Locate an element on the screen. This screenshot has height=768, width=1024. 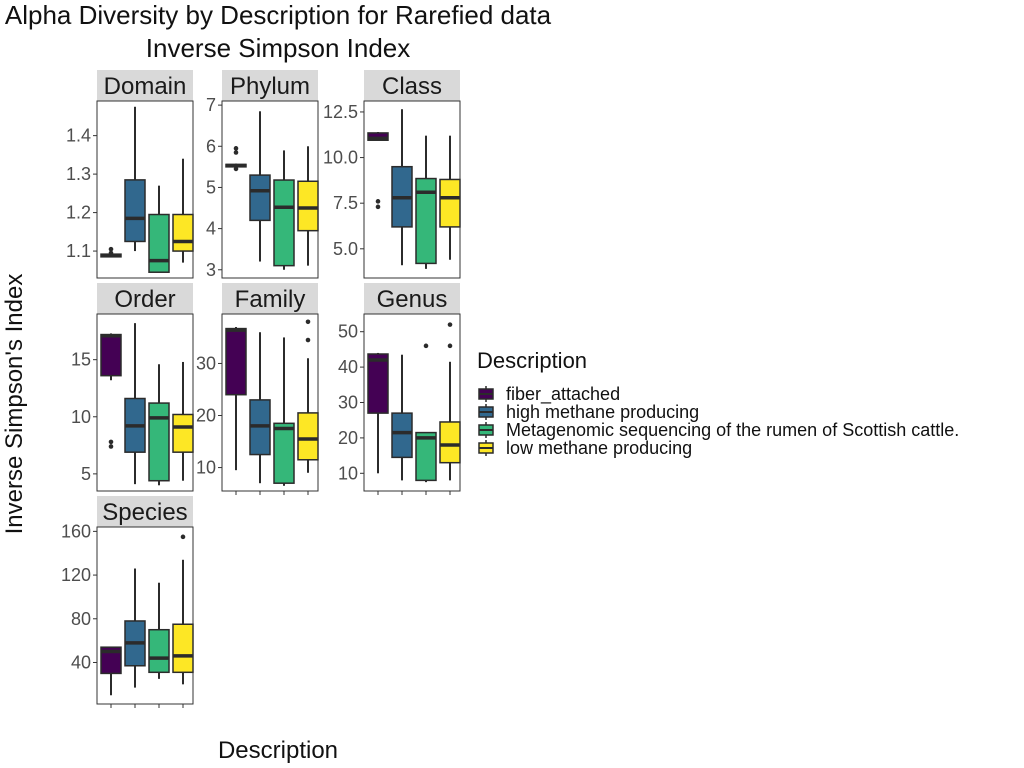
y-tick-label: 3 is located at coordinates (211, 270).